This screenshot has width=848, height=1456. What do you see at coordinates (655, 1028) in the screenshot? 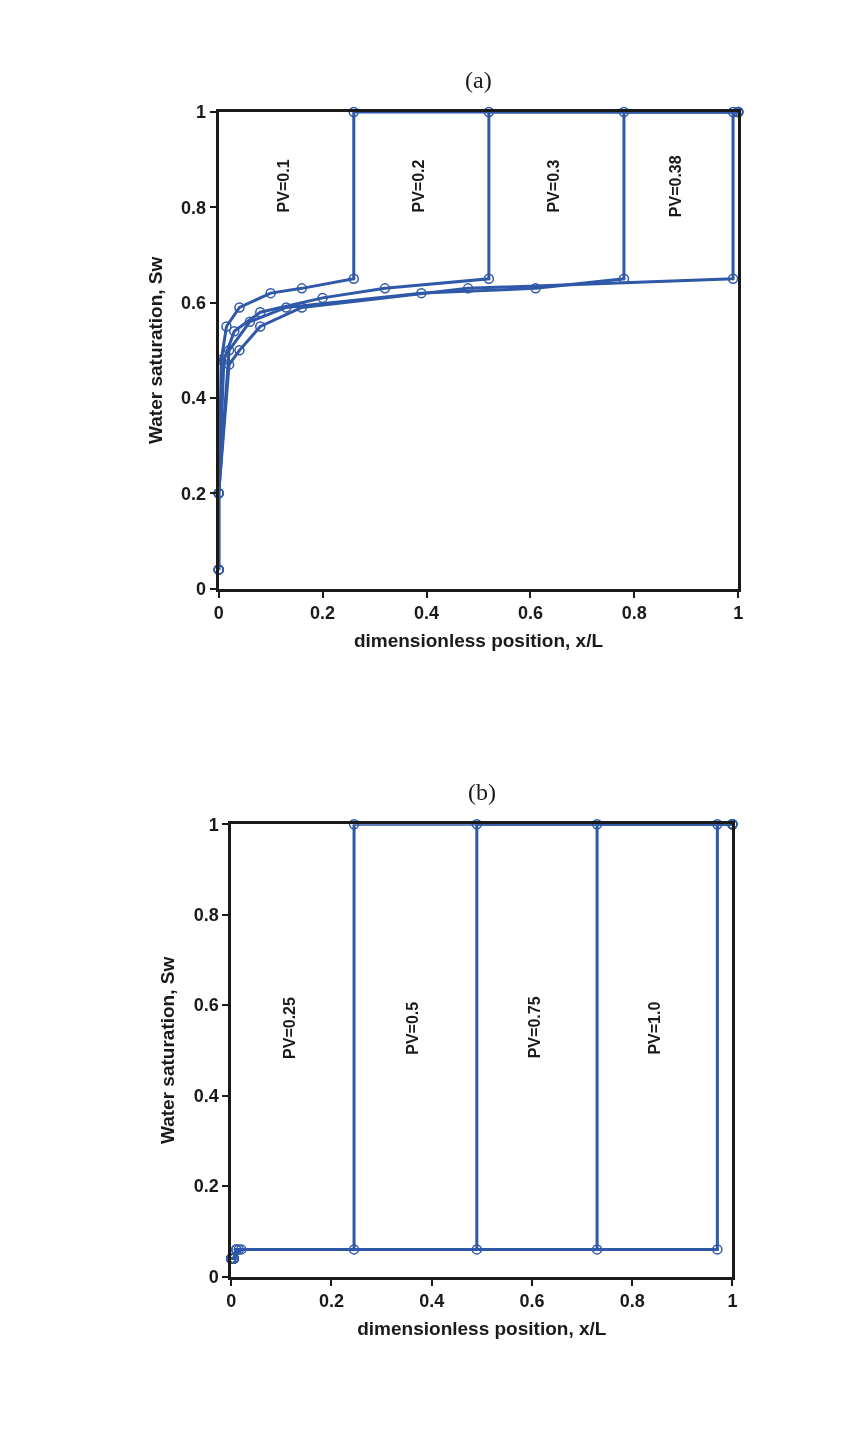
I see `annotation: PV=1.0` at bounding box center [655, 1028].